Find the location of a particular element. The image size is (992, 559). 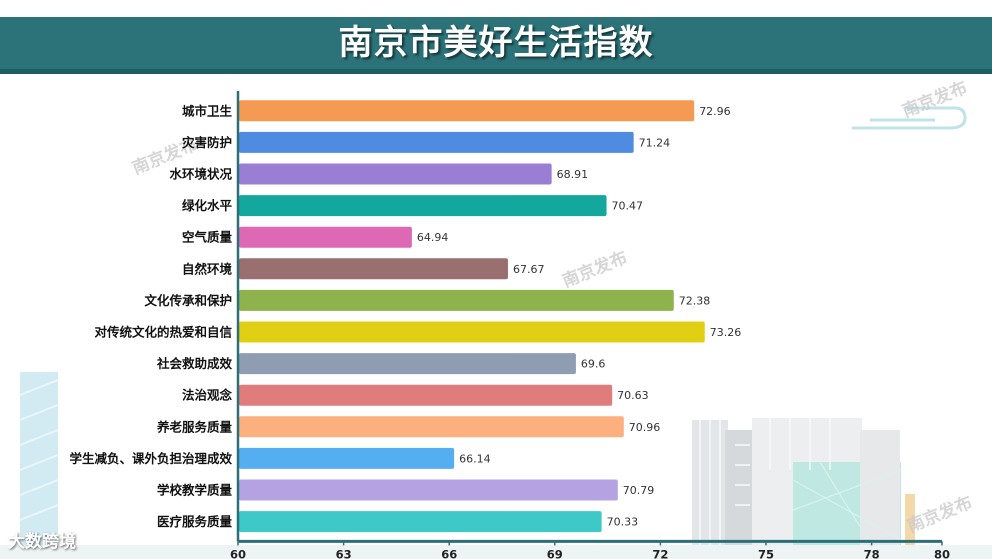

category-label: 法治观念 is located at coordinates (207, 395).